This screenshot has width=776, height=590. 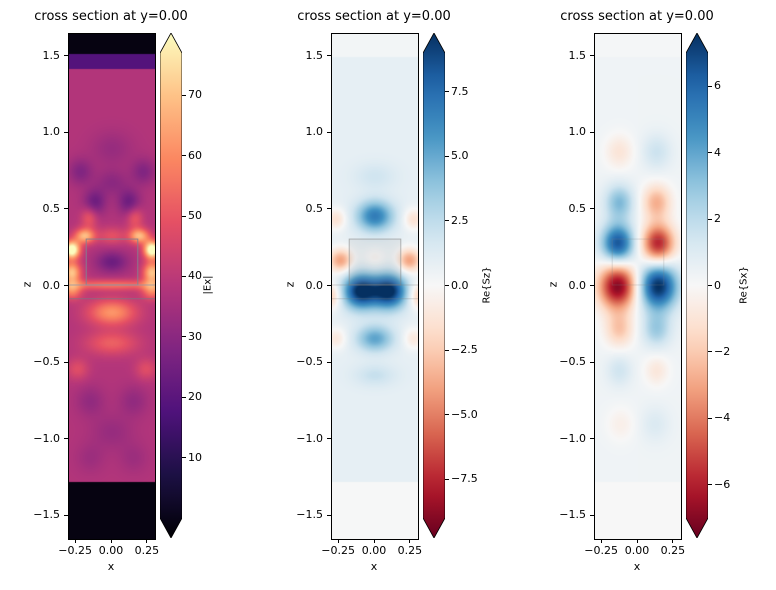 I want to click on tick-label: 40, so click(x=195, y=276).